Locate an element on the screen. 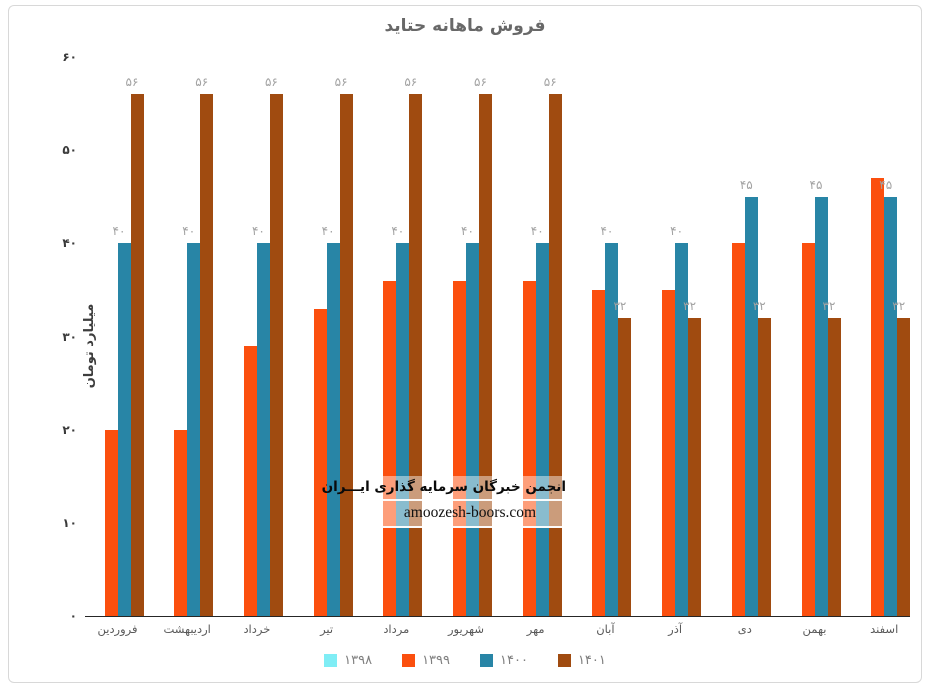  legend-item-۱۳۹۸: ۱۳۹۸ is located at coordinates (348, 660).